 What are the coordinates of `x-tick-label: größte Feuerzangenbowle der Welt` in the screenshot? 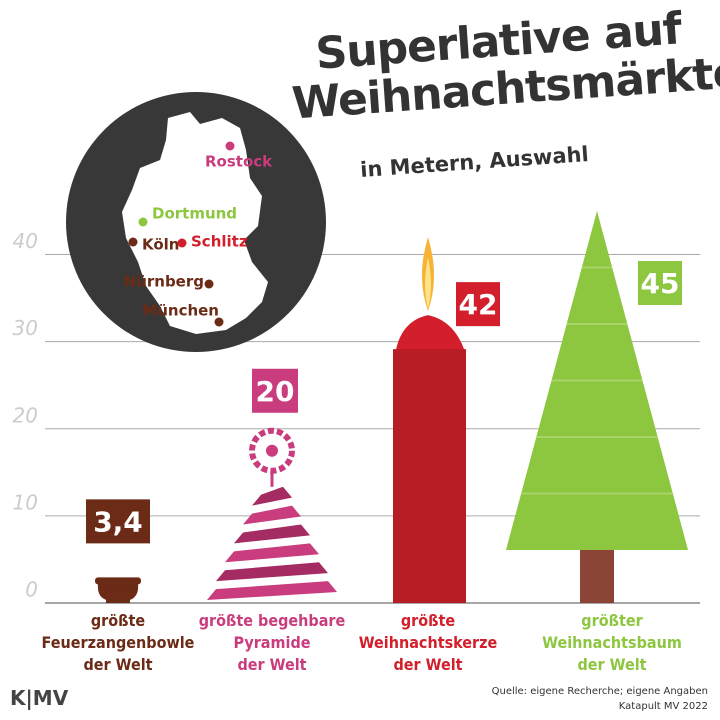 It's located at (118, 642).